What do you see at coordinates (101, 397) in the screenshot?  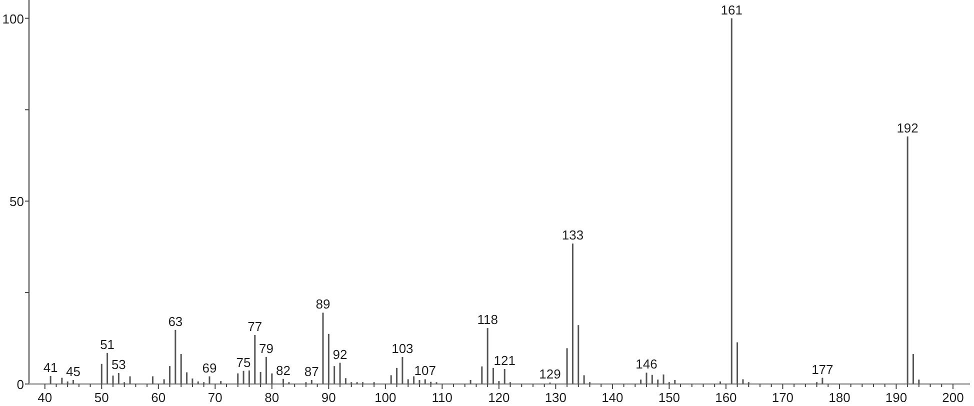 I see `x-tick-label: 50` at bounding box center [101, 397].